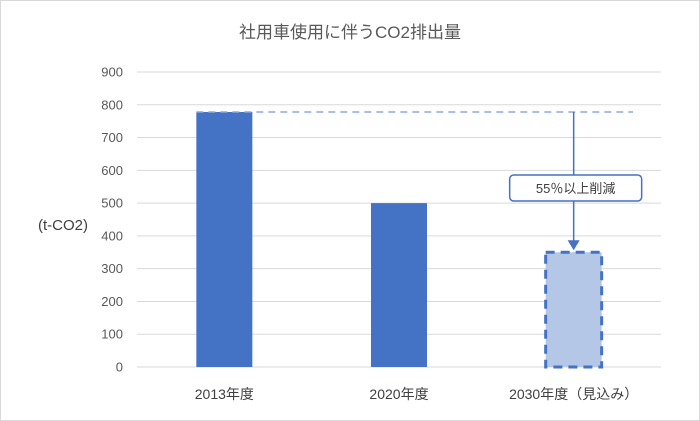  Describe the element at coordinates (112, 104) in the screenshot. I see `y-tick-label: 800` at that location.